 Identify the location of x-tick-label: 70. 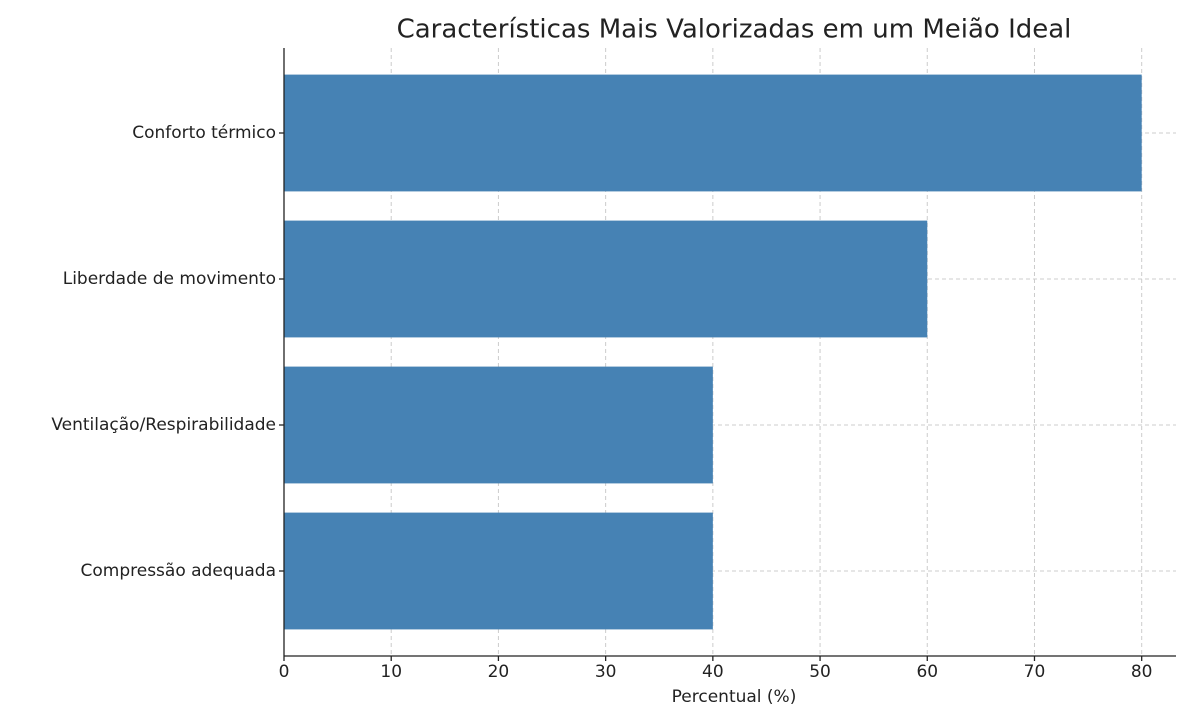
(1035, 672).